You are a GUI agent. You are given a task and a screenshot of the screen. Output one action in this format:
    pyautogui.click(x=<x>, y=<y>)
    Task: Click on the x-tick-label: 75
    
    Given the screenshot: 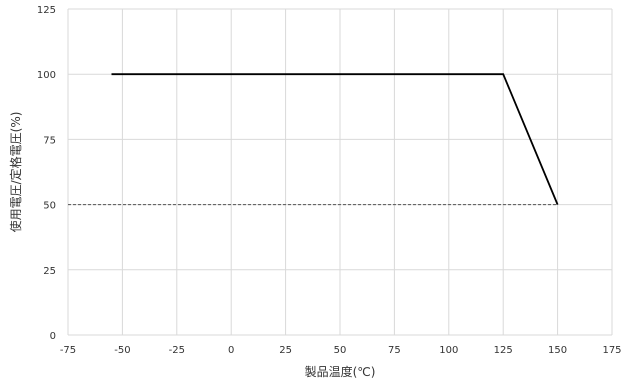 What is the action you would take?
    pyautogui.click(x=394, y=350)
    